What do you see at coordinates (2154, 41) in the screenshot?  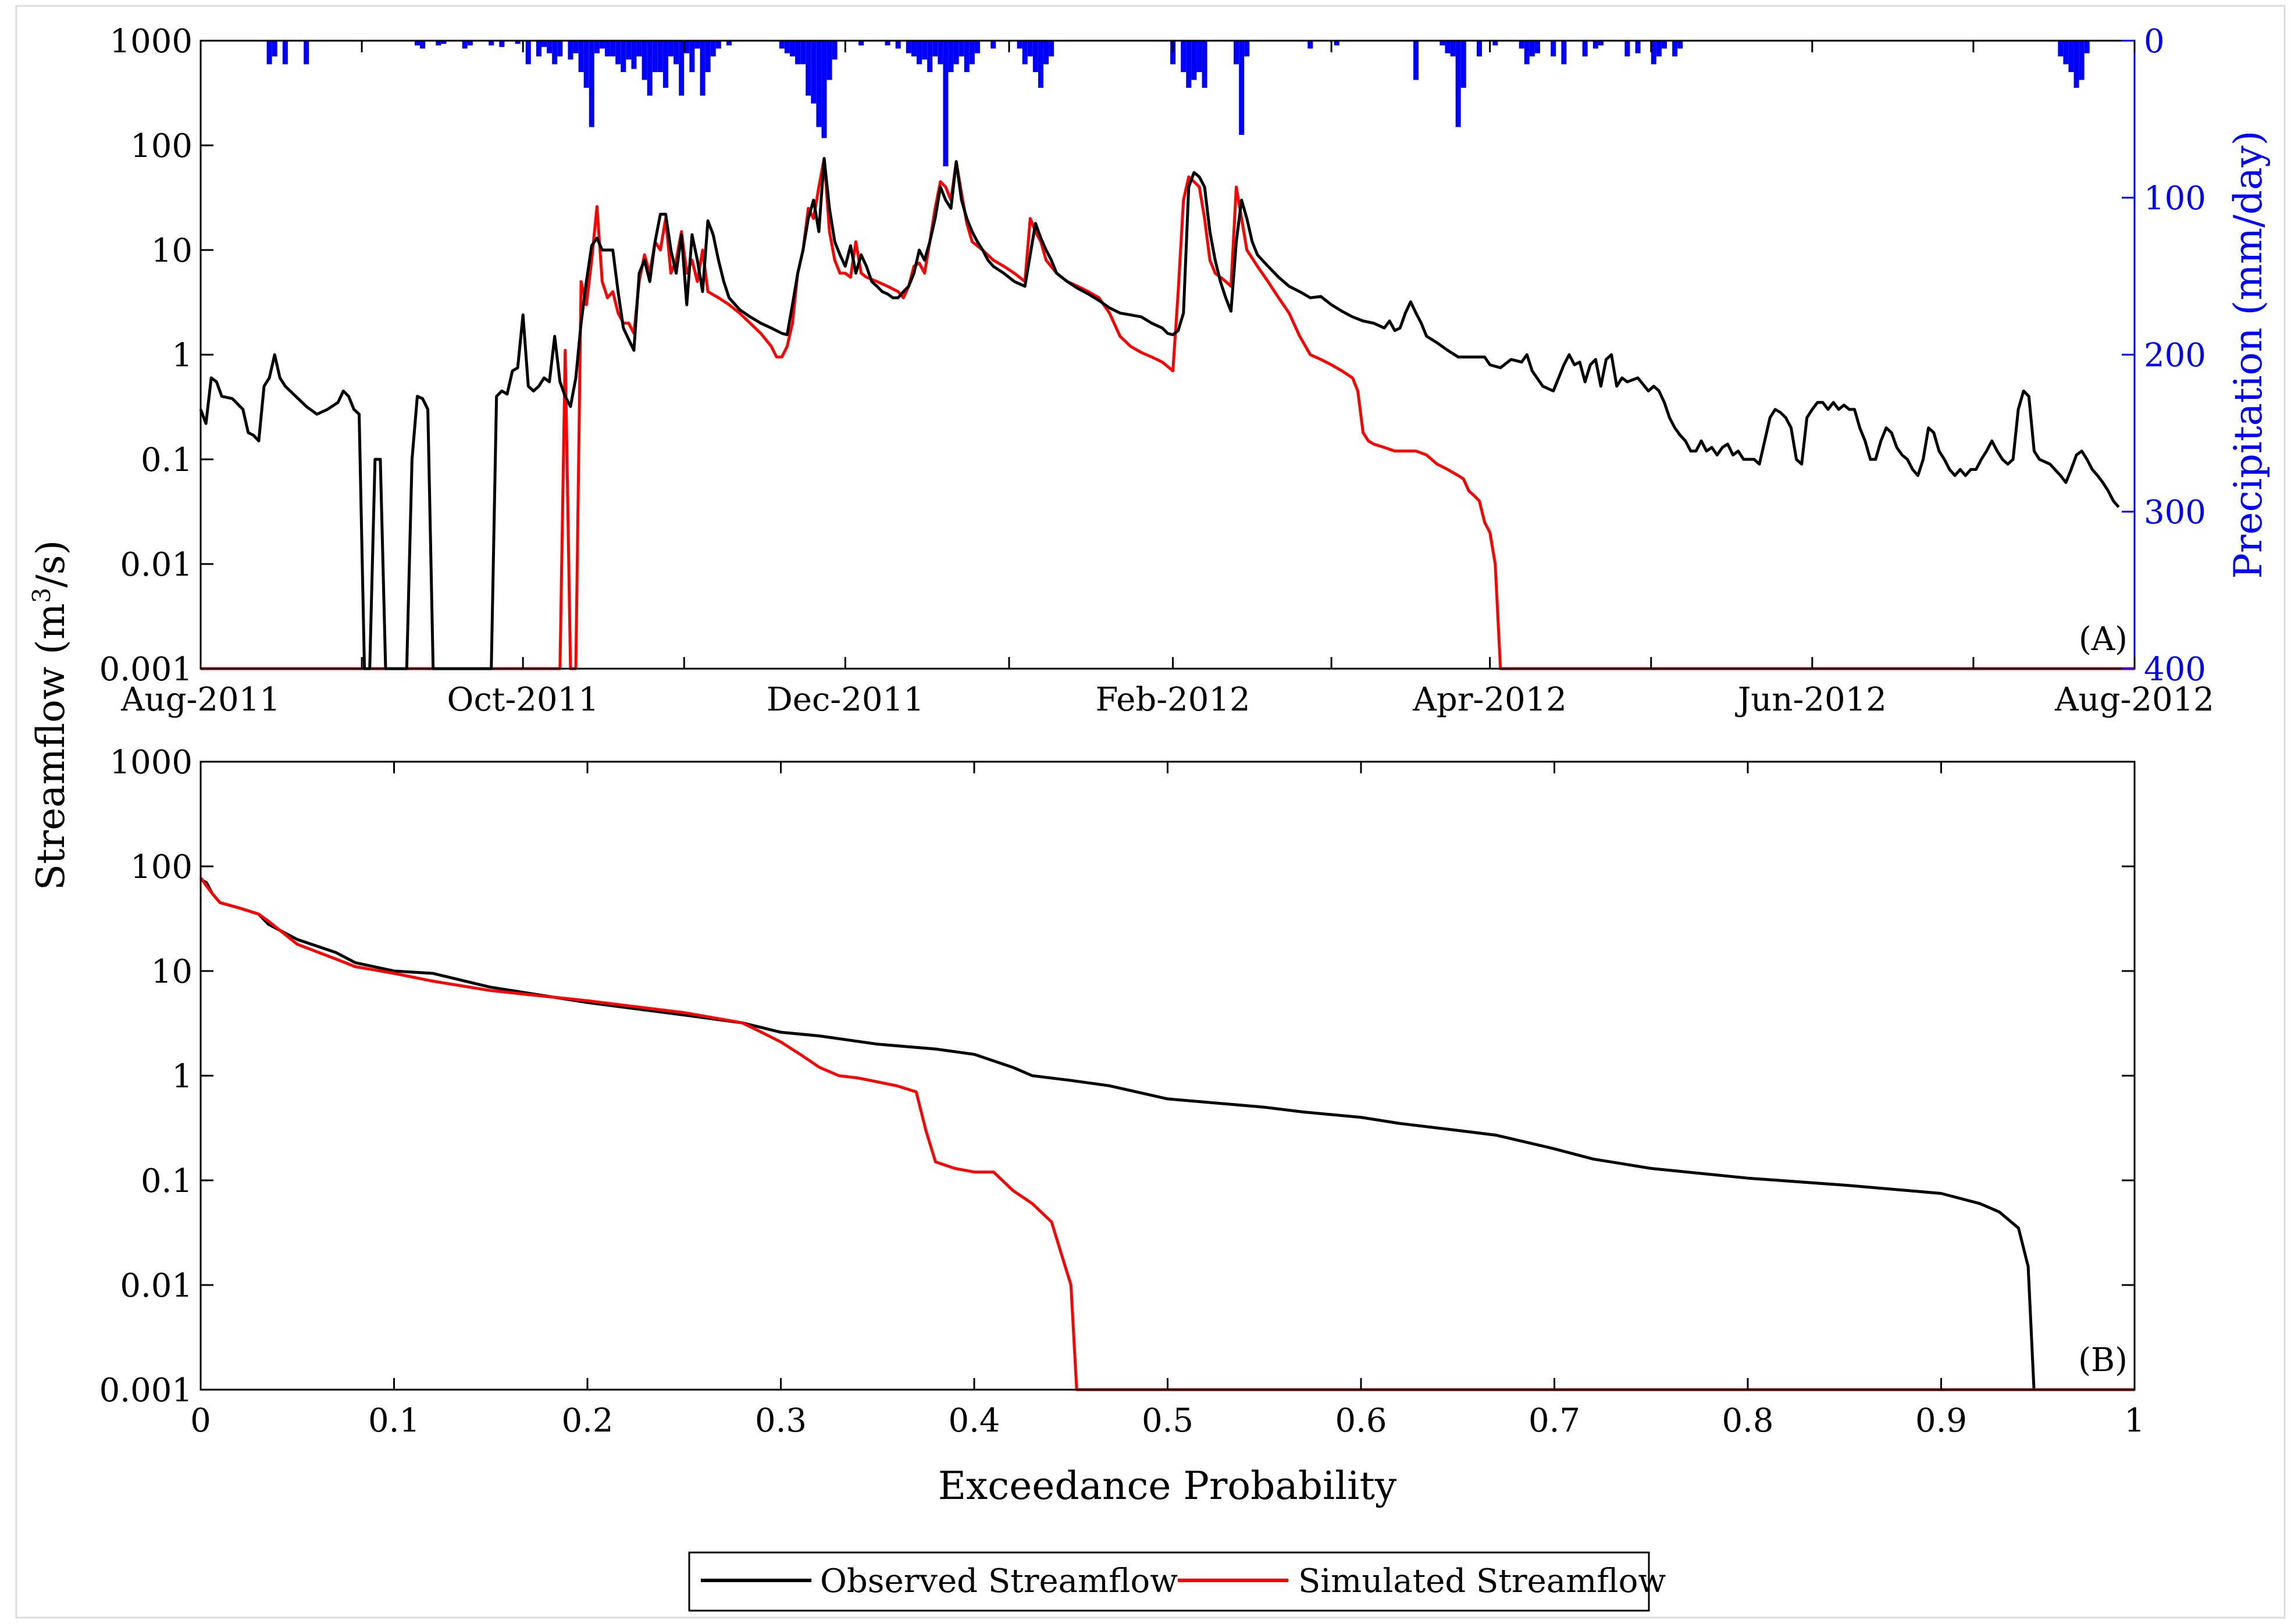 I see `y2-tick-label: 0` at bounding box center [2154, 41].